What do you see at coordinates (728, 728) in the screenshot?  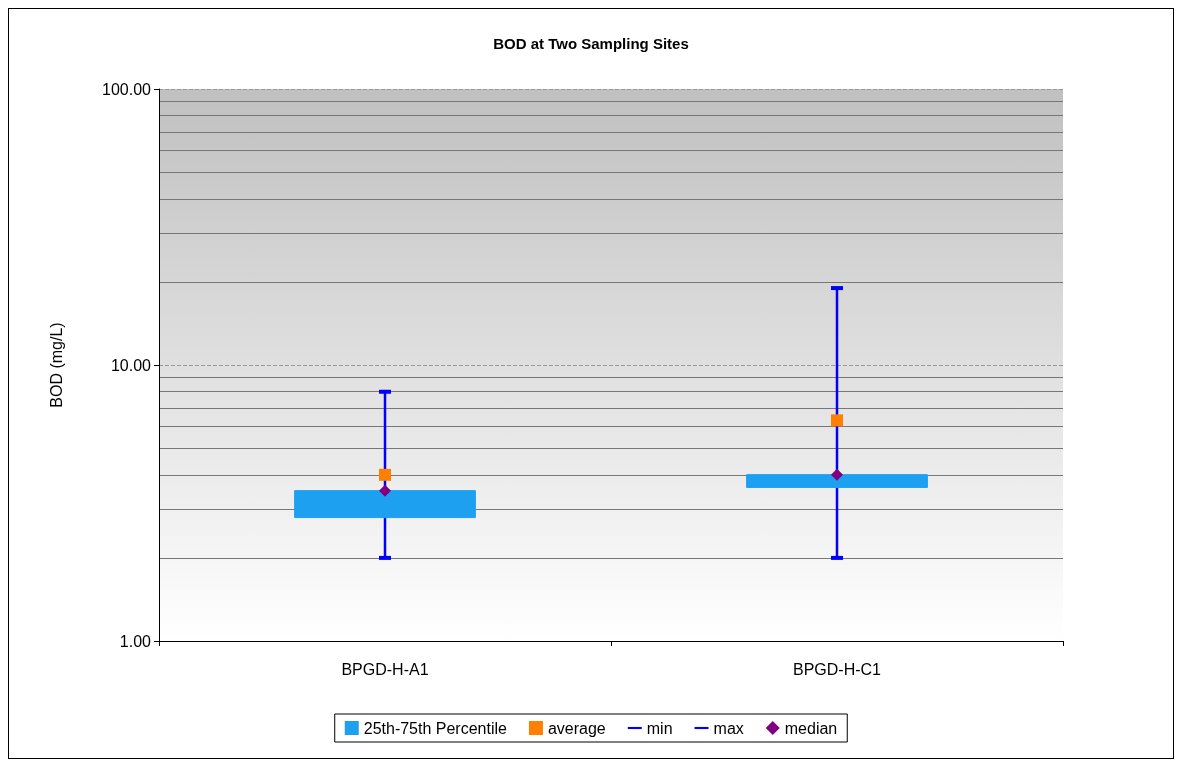 I see `legend-label: max` at bounding box center [728, 728].